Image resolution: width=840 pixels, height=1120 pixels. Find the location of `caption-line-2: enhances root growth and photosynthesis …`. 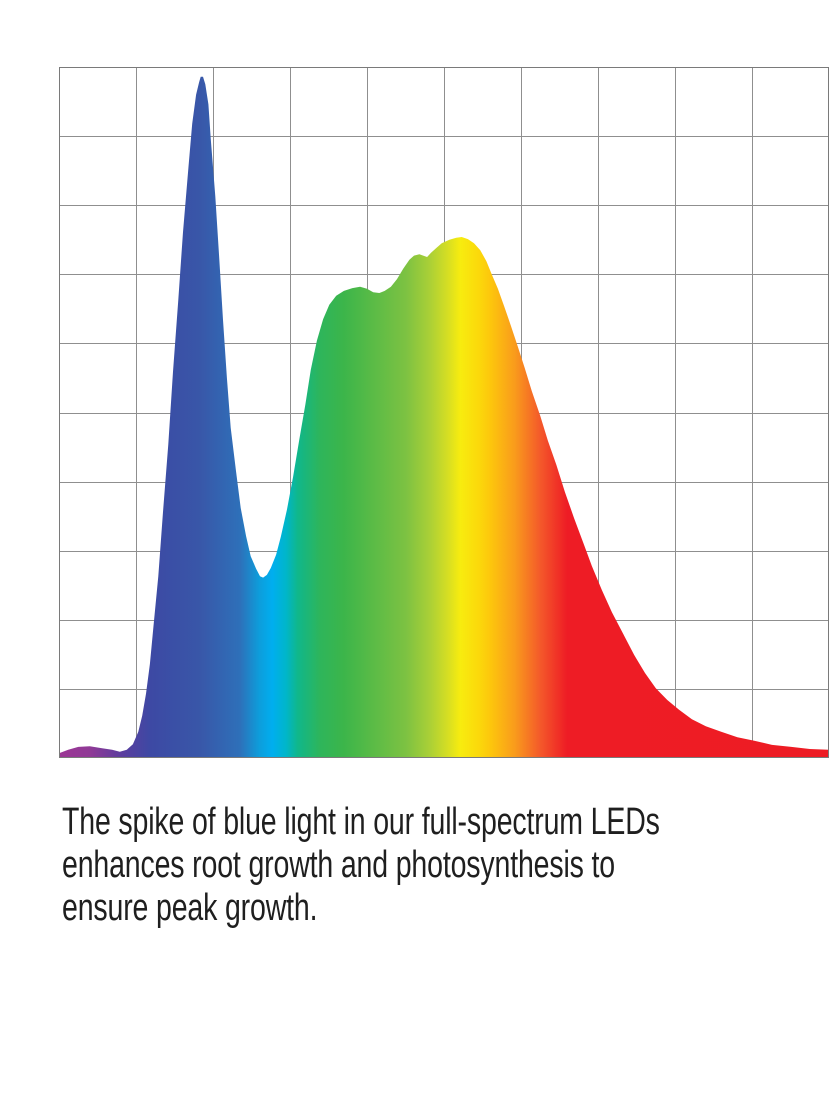

caption-line-2: enhances root growth and photosynthesis … is located at coordinates (338, 865).